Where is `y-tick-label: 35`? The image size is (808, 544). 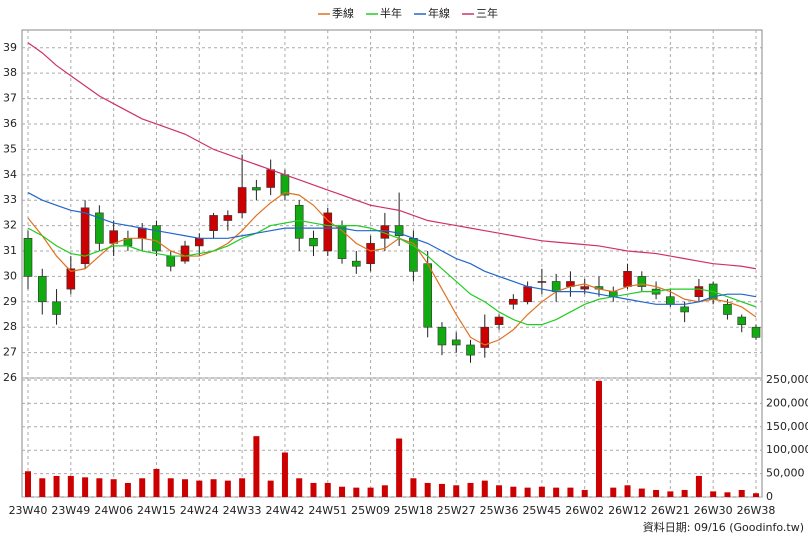
y-tick-label: 35 is located at coordinates (10, 148).